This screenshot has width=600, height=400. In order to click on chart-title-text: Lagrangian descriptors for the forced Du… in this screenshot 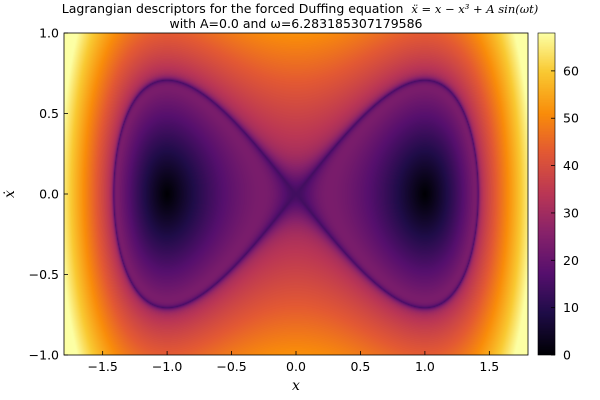, I will do `click(233, 8)`.